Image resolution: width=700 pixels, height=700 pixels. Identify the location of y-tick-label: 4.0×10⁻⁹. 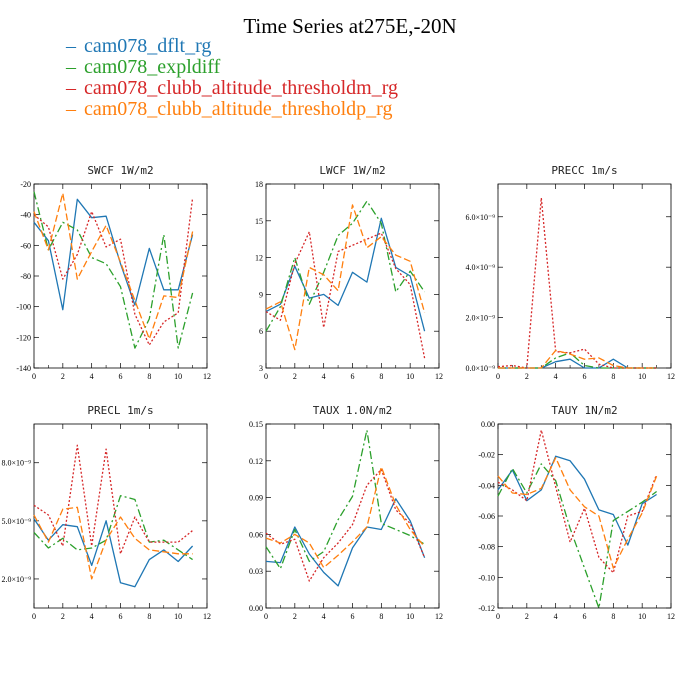
(480, 267).